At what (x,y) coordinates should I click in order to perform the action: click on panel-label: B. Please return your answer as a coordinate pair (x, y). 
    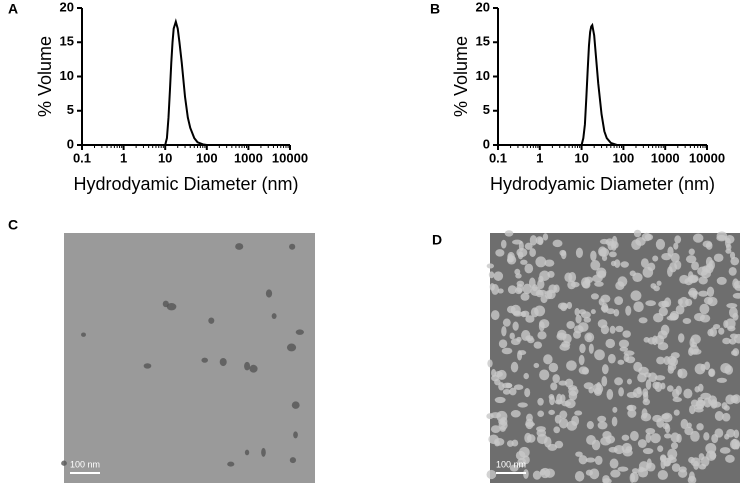
    Looking at the image, I should click on (435, 9).